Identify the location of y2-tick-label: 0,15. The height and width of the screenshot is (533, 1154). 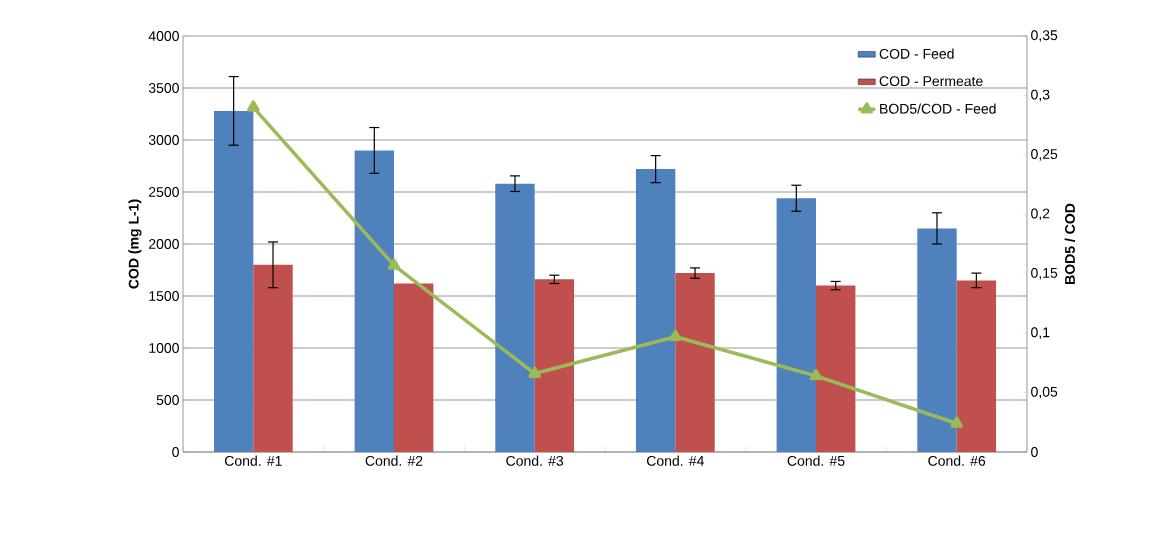
(1044, 273).